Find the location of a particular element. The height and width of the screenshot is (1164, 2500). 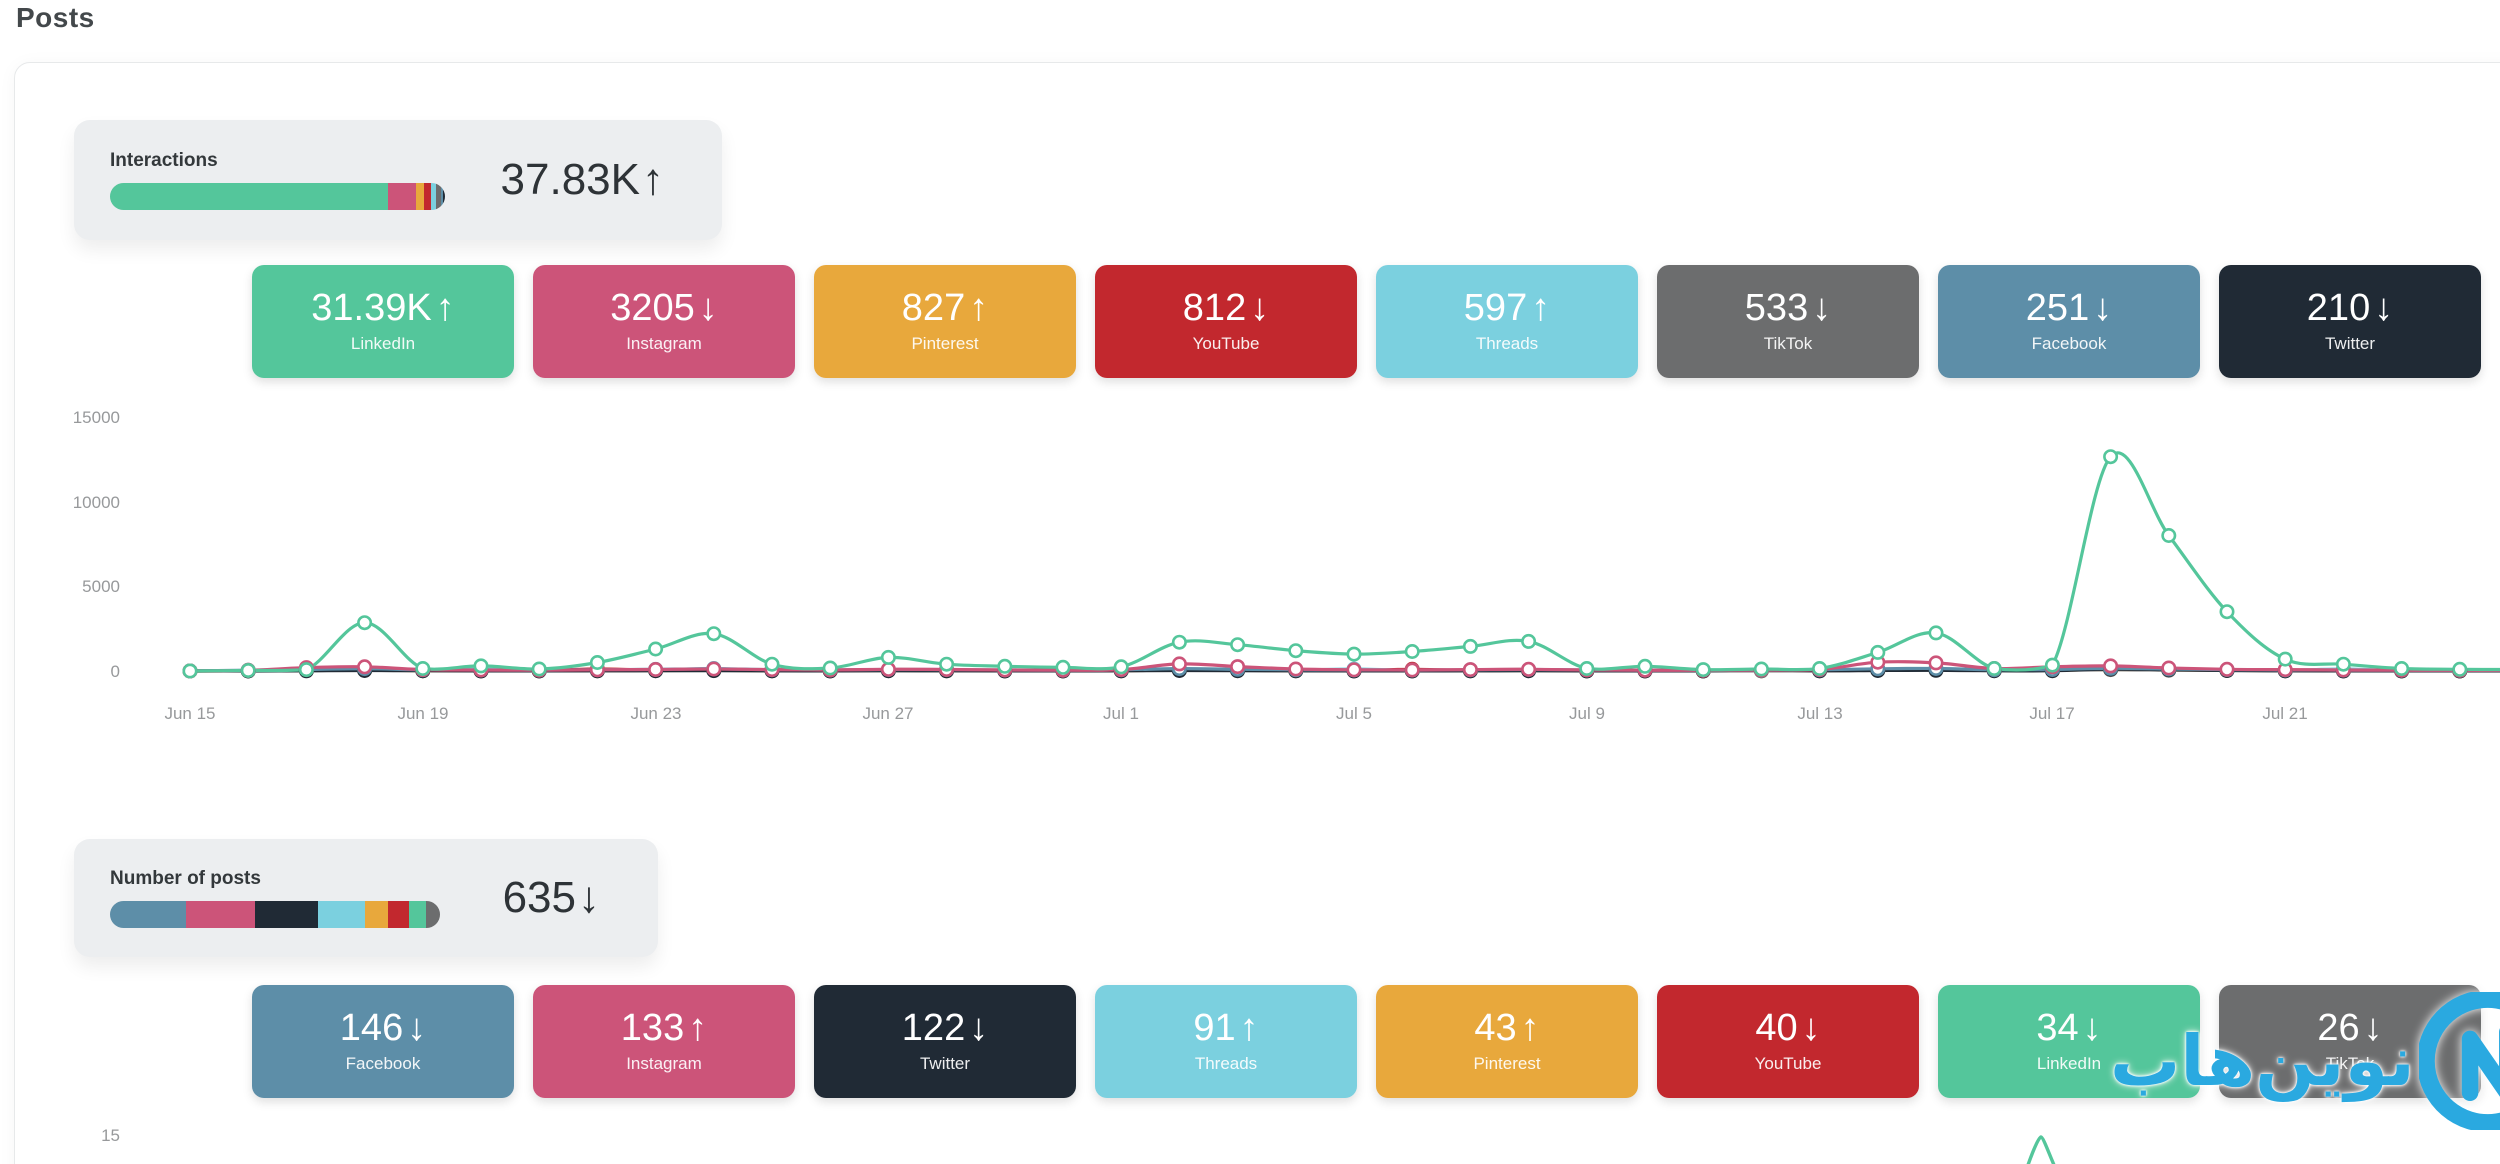

posts-count-card-twitter: 122 ↓ Twitter is located at coordinates (945, 1041).